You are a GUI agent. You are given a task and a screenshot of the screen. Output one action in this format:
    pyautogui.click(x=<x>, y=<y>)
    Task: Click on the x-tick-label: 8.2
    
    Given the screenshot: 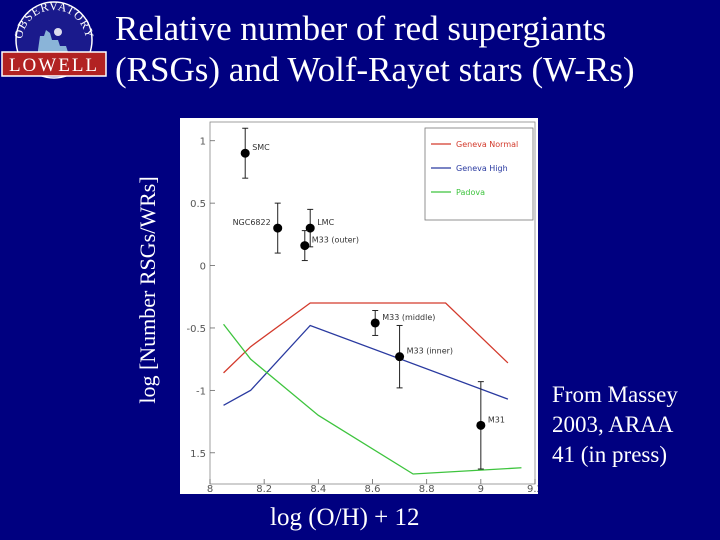 What is the action you would take?
    pyautogui.click(x=264, y=489)
    